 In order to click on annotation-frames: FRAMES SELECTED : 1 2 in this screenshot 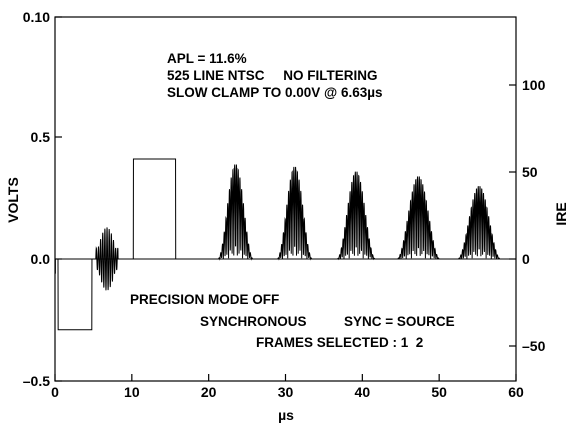, I will do `click(339, 342)`.